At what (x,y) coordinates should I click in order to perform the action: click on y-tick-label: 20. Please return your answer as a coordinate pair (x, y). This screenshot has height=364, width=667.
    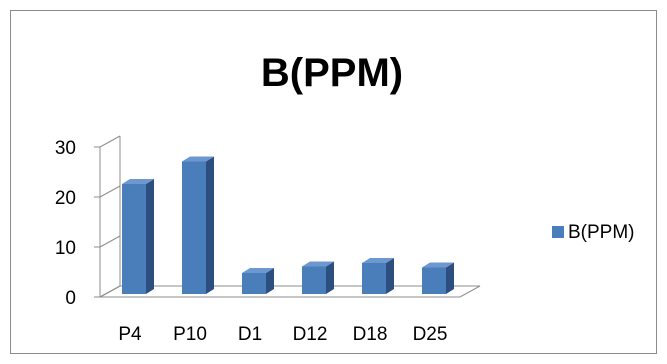
    Looking at the image, I should click on (65, 198).